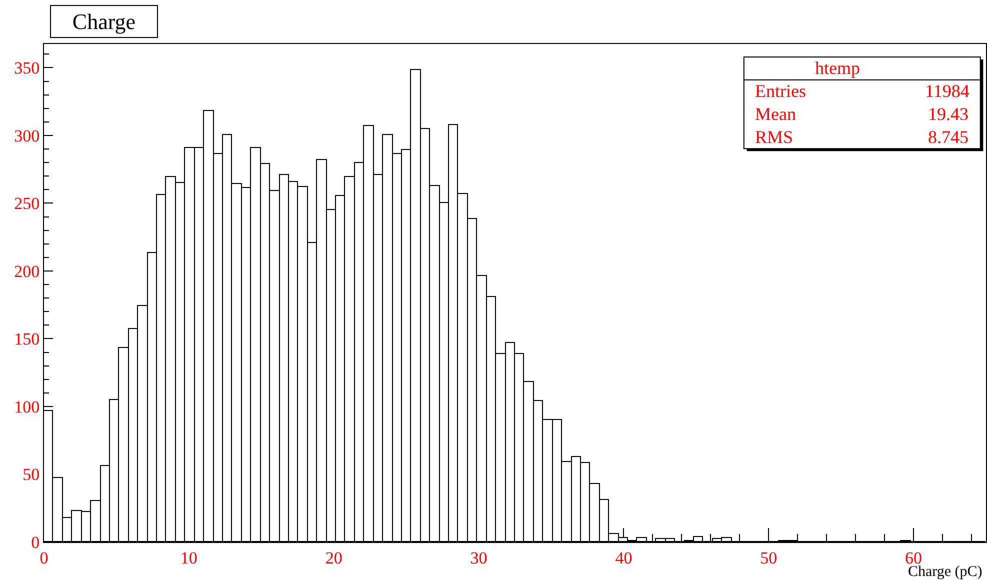  Describe the element at coordinates (27, 339) in the screenshot. I see `y-tick-label: 150` at that location.